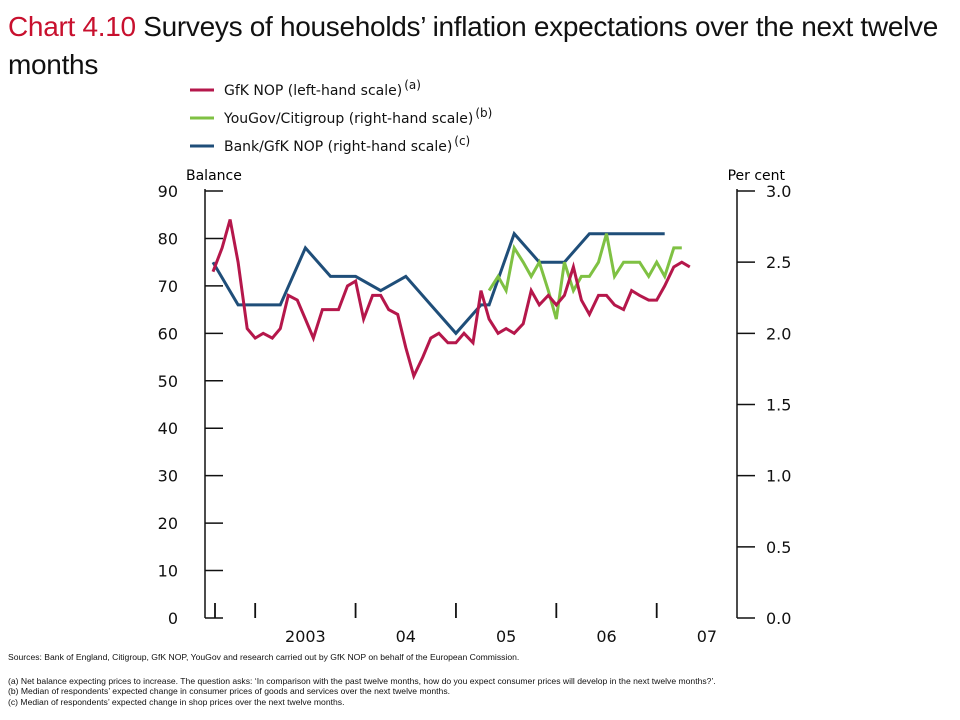  Describe the element at coordinates (168, 476) in the screenshot. I see `left-tick-label: 30` at that location.